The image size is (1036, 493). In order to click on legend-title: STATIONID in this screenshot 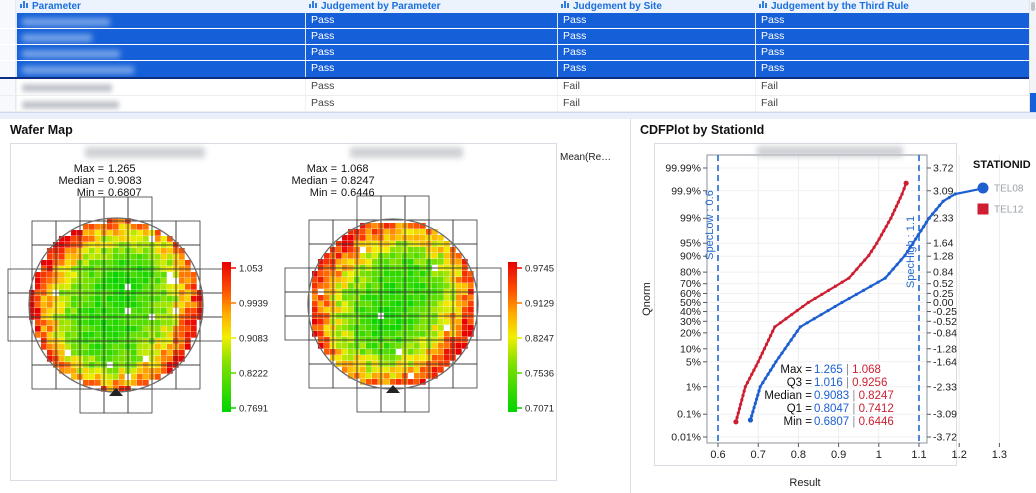, I will do `click(1002, 165)`.